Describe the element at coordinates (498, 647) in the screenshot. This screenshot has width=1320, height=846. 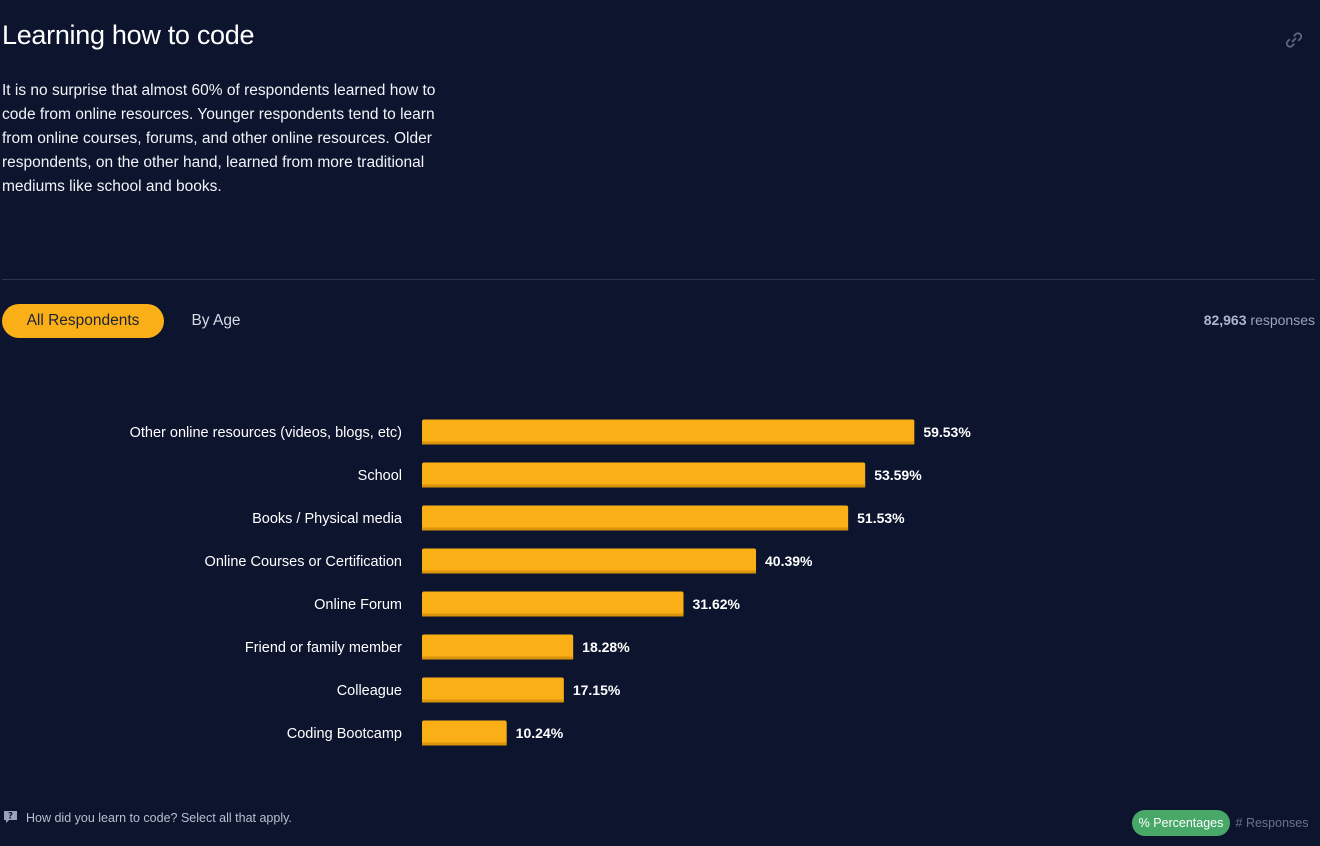
I see `bar-friend-or-family-member` at that location.